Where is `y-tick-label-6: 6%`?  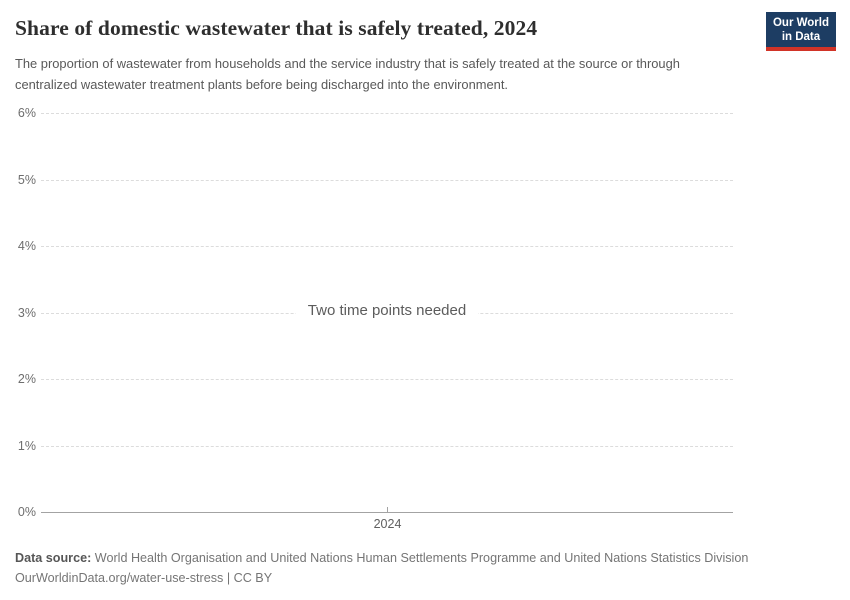 y-tick-label-6: 6% is located at coordinates (26, 113).